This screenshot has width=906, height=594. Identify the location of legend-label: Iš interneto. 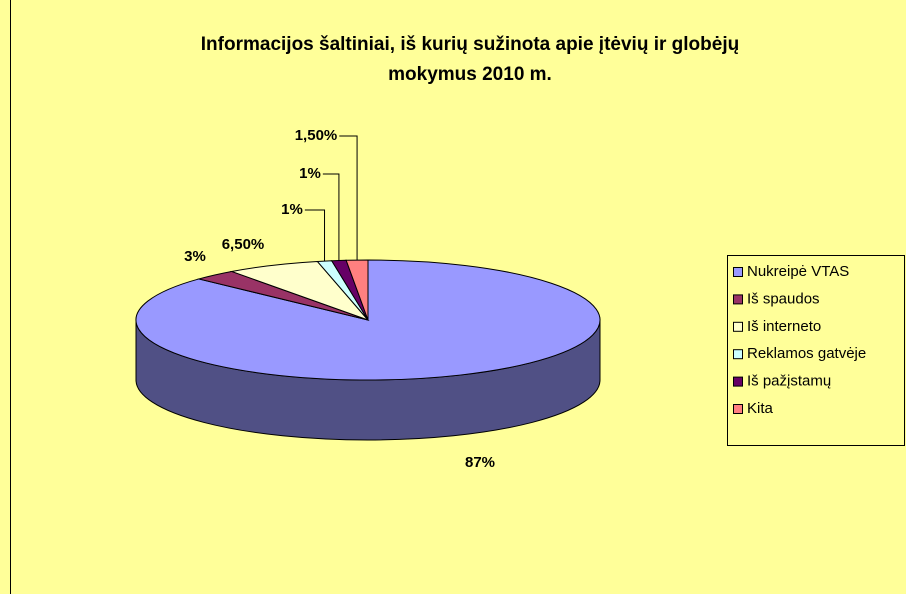
(784, 326).